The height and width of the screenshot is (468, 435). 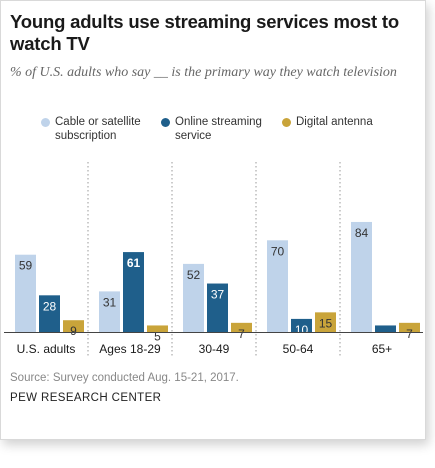 What do you see at coordinates (157, 336) in the screenshot?
I see `data-label-digital-antenna-ages-18-29: 5` at bounding box center [157, 336].